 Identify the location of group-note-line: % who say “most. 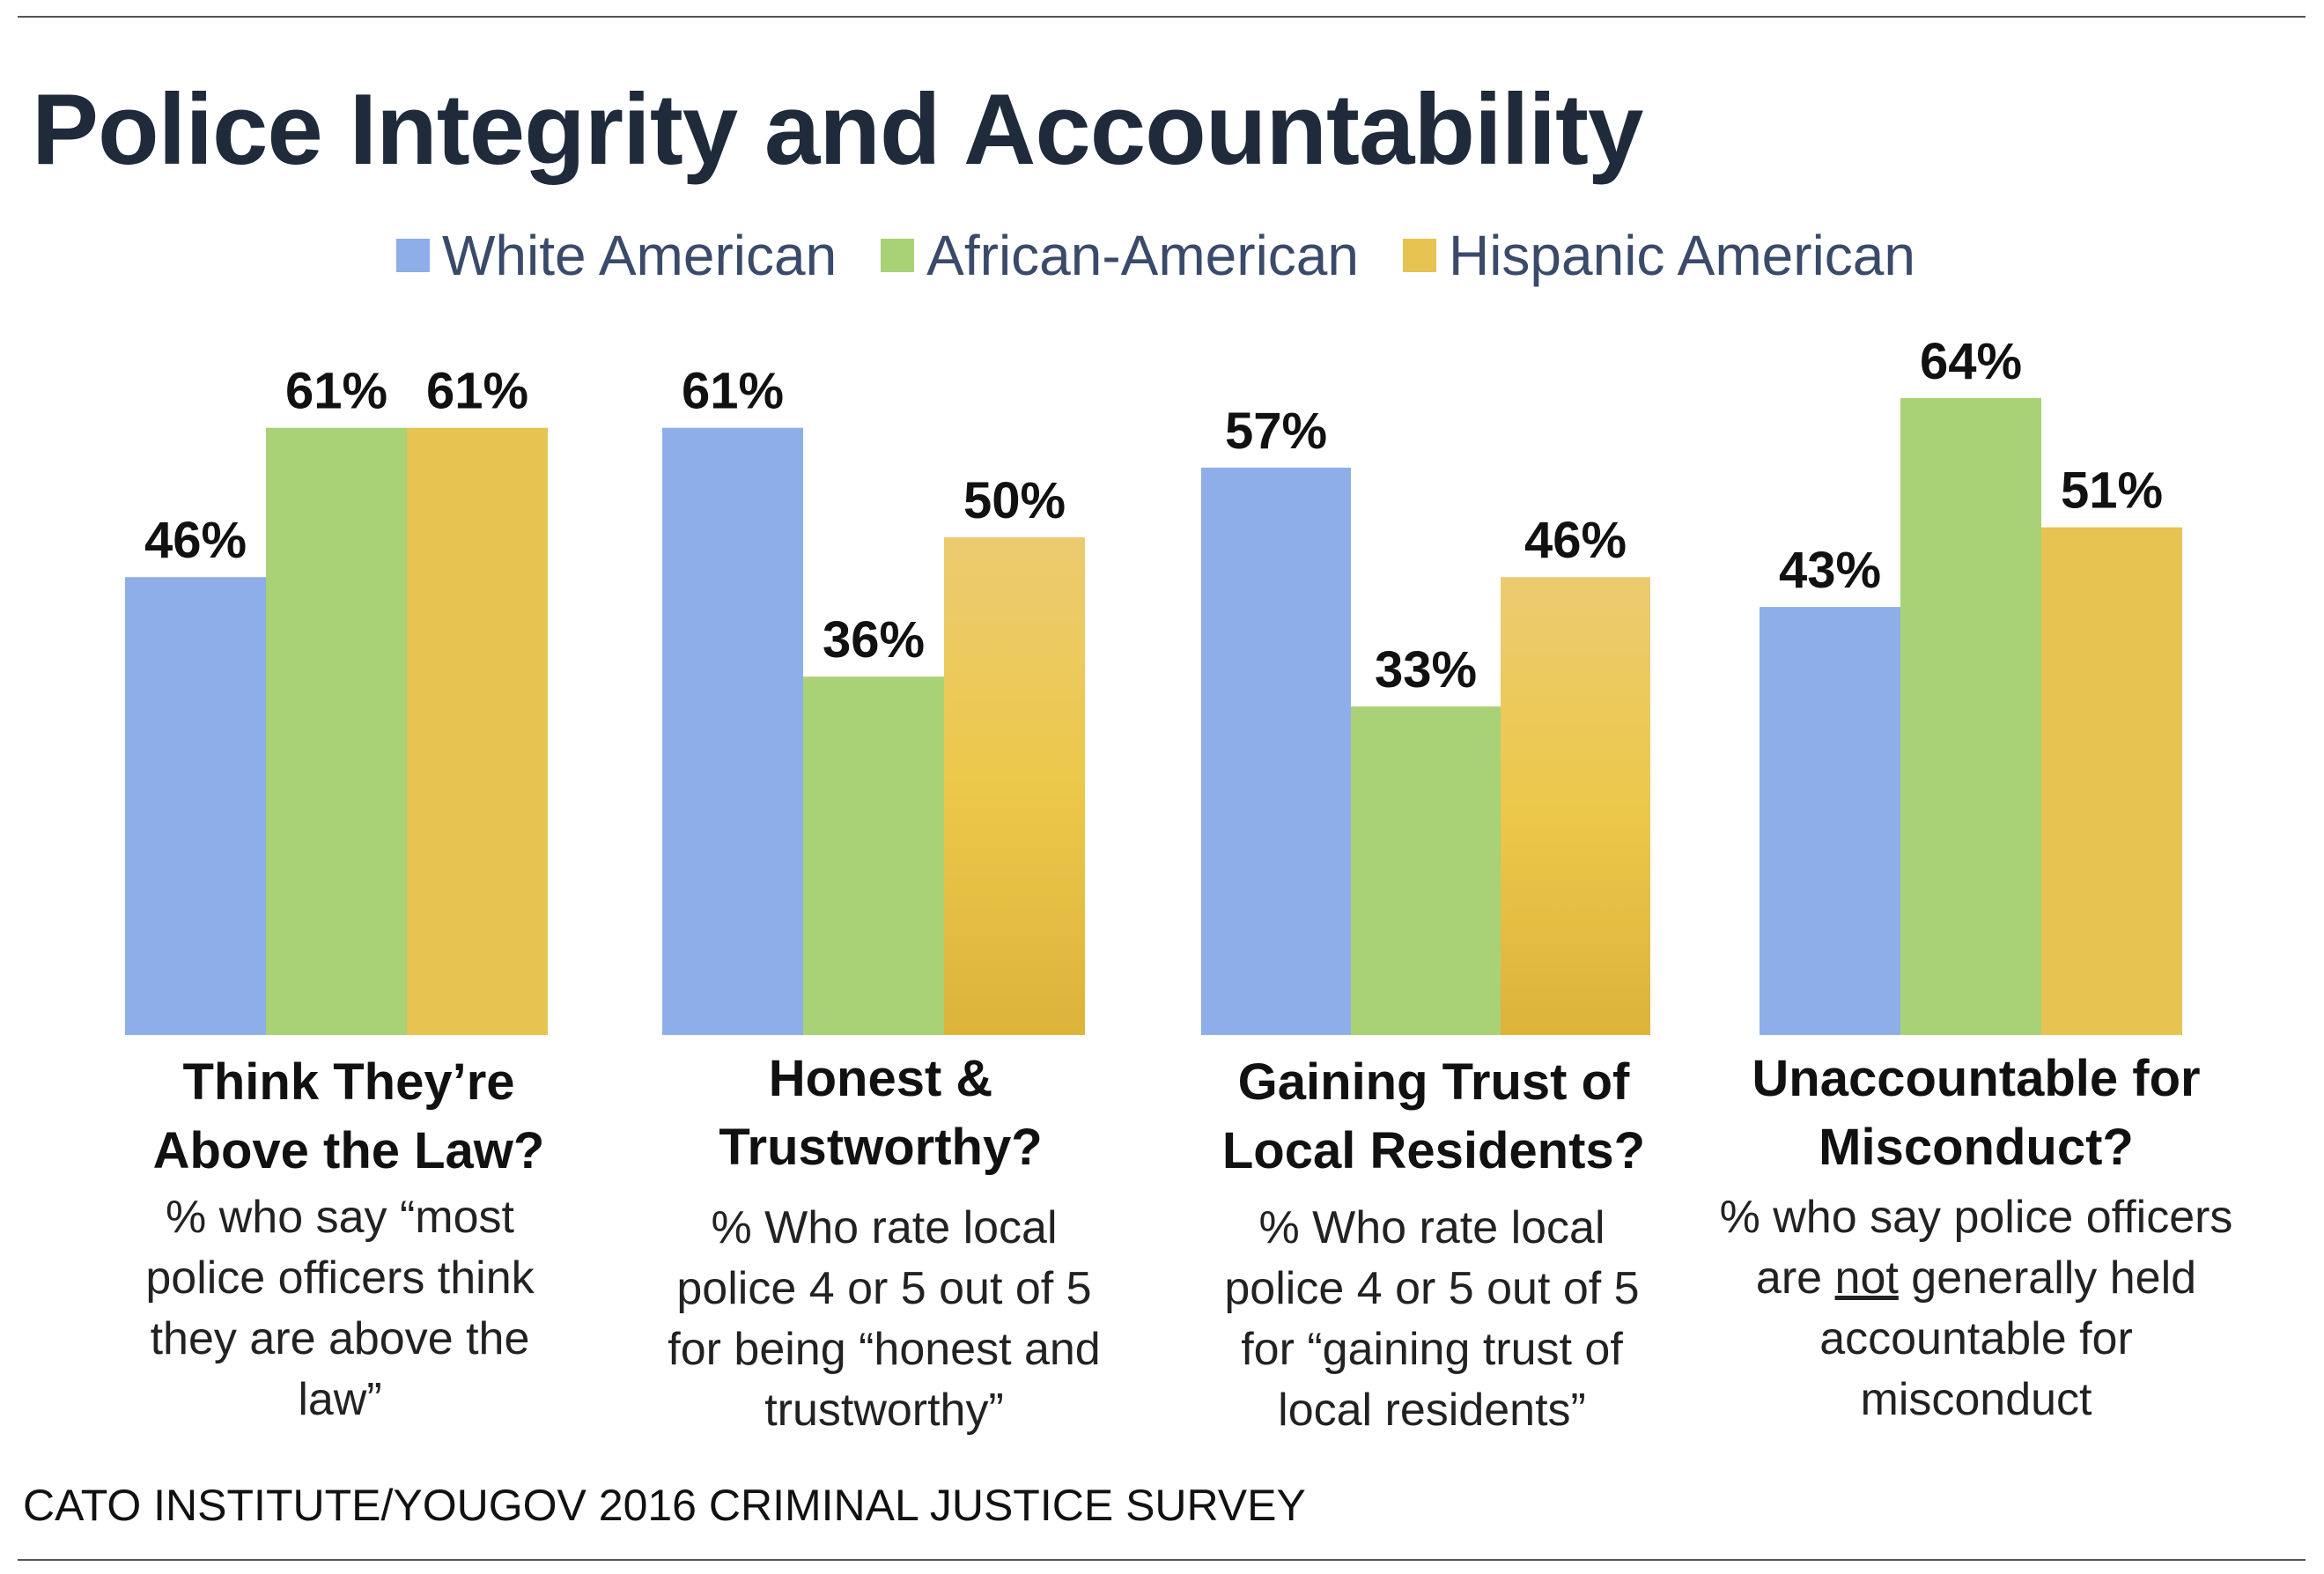
(340, 1217).